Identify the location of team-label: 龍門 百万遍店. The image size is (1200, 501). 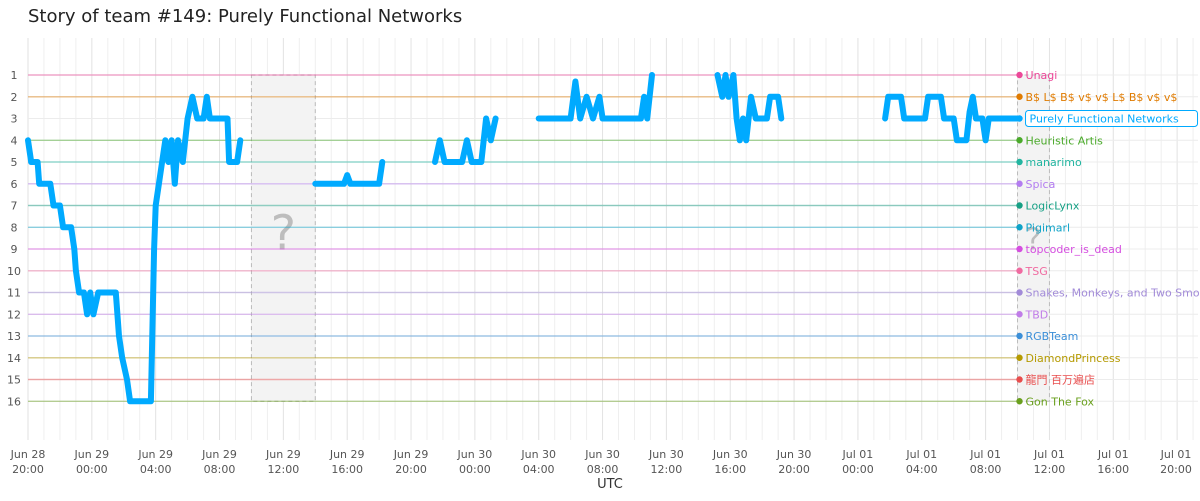
(1061, 380).